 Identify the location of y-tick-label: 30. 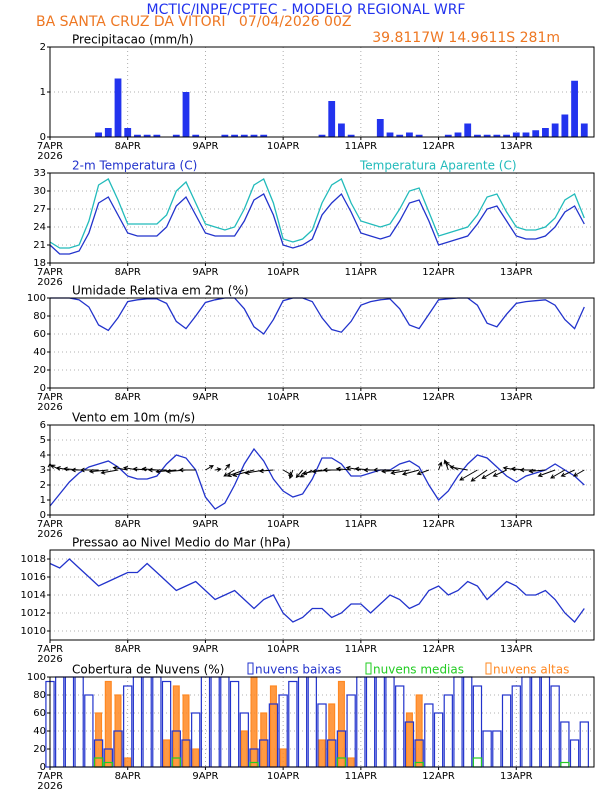
(39, 191).